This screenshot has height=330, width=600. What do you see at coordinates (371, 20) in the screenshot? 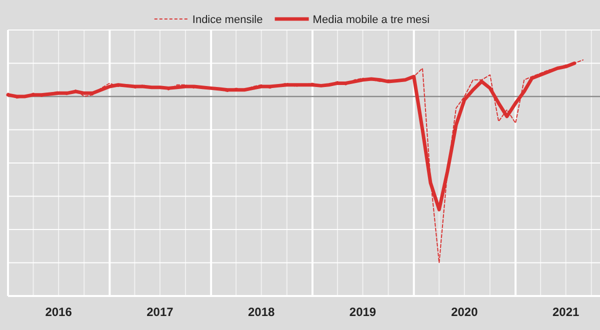
I see `legend-label: Media mobile a tre mesi` at bounding box center [371, 20].